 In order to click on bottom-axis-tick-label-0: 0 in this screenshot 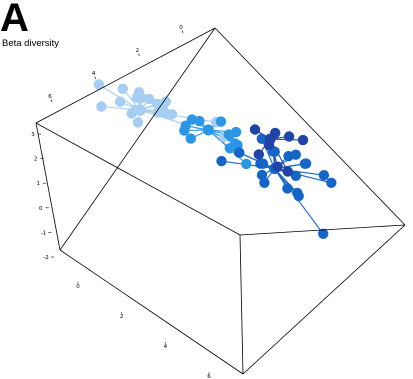, I will do `click(78, 287)`.